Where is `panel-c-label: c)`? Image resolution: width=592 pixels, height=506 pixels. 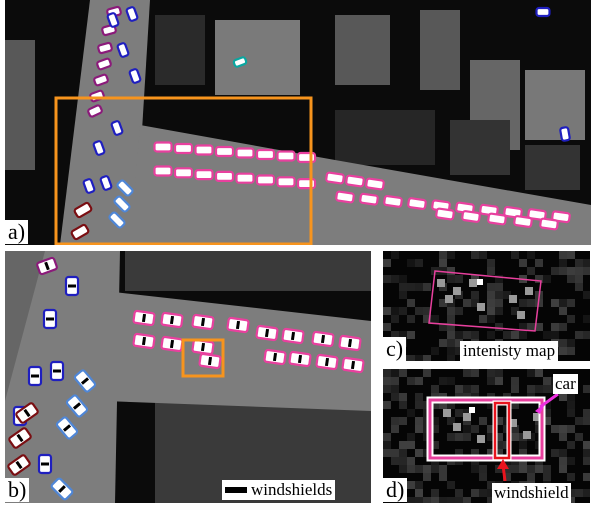
panel-c-label: c) is located at coordinates (395, 349).